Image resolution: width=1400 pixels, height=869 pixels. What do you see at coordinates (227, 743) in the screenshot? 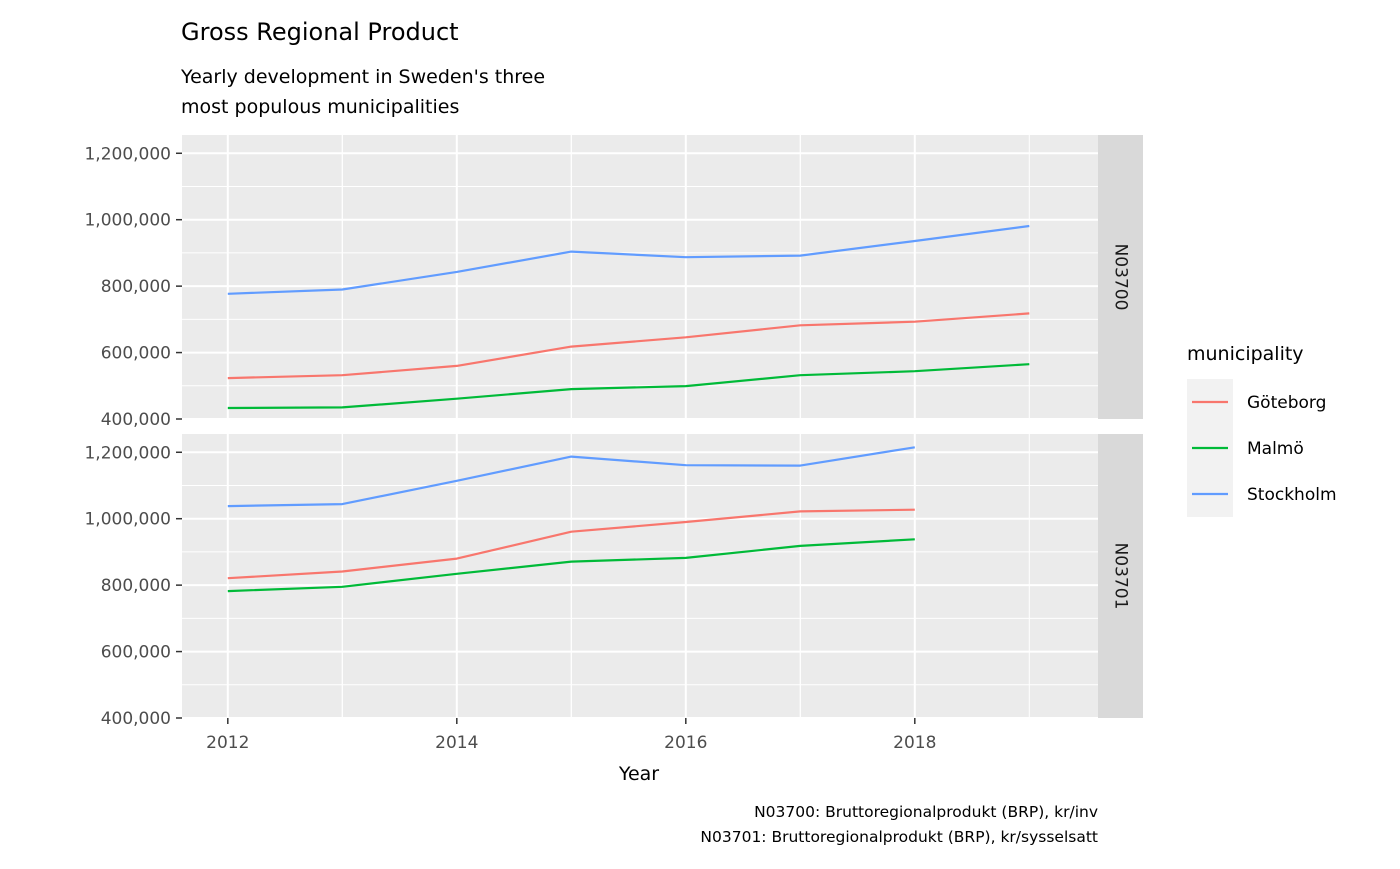
I see `x-tick-label: 2012` at bounding box center [227, 743].